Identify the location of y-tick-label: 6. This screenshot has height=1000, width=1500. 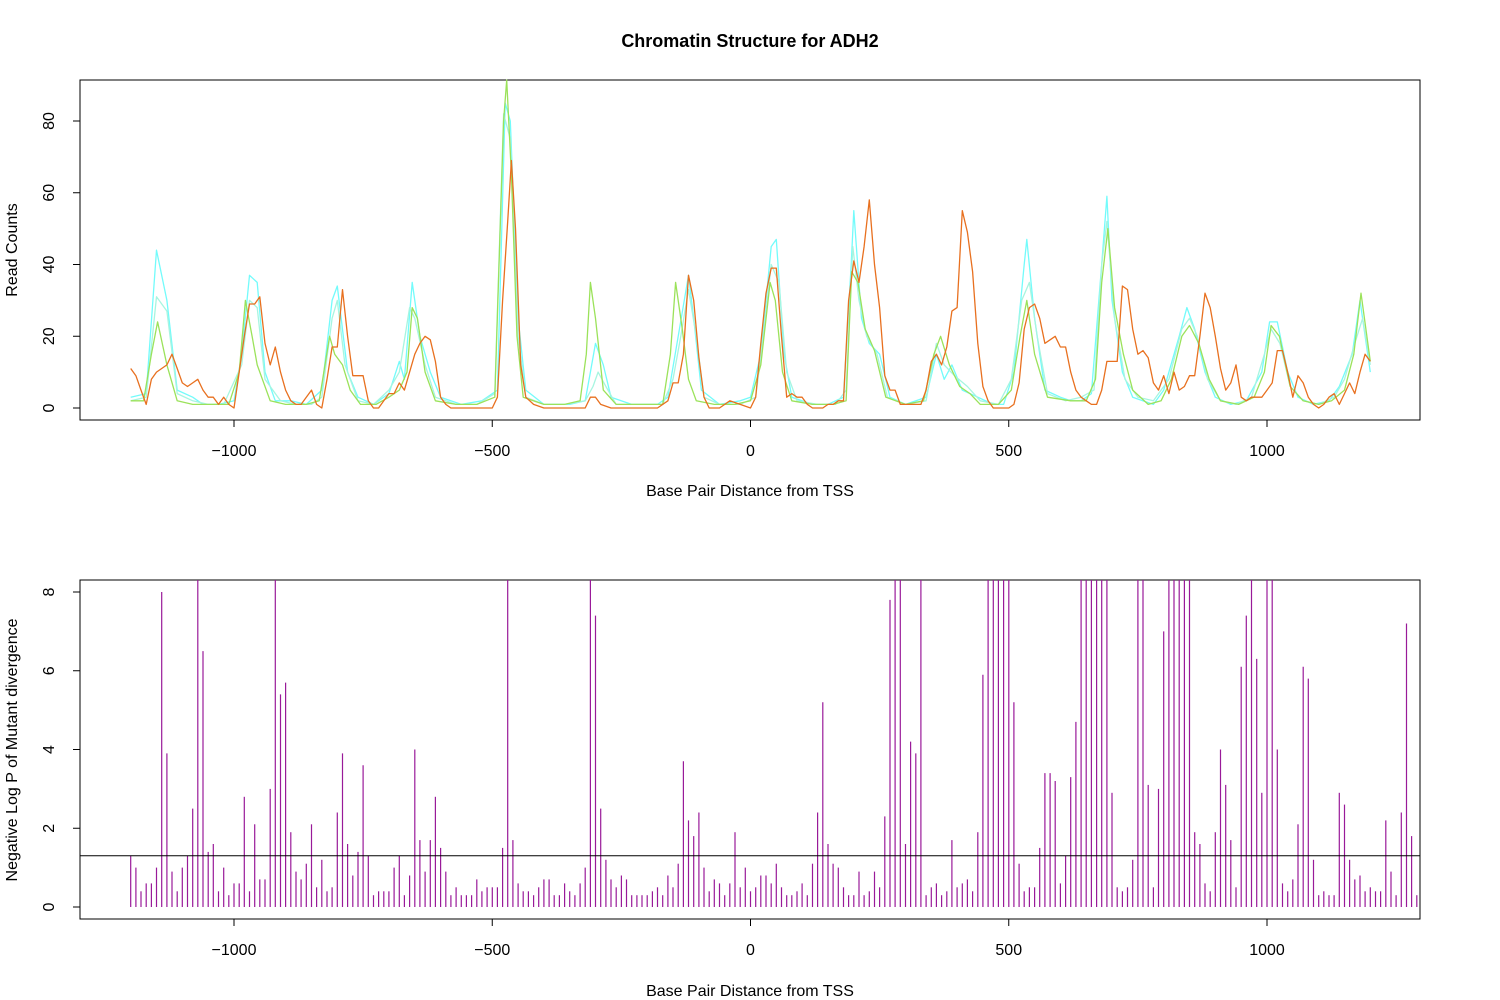
(49, 670).